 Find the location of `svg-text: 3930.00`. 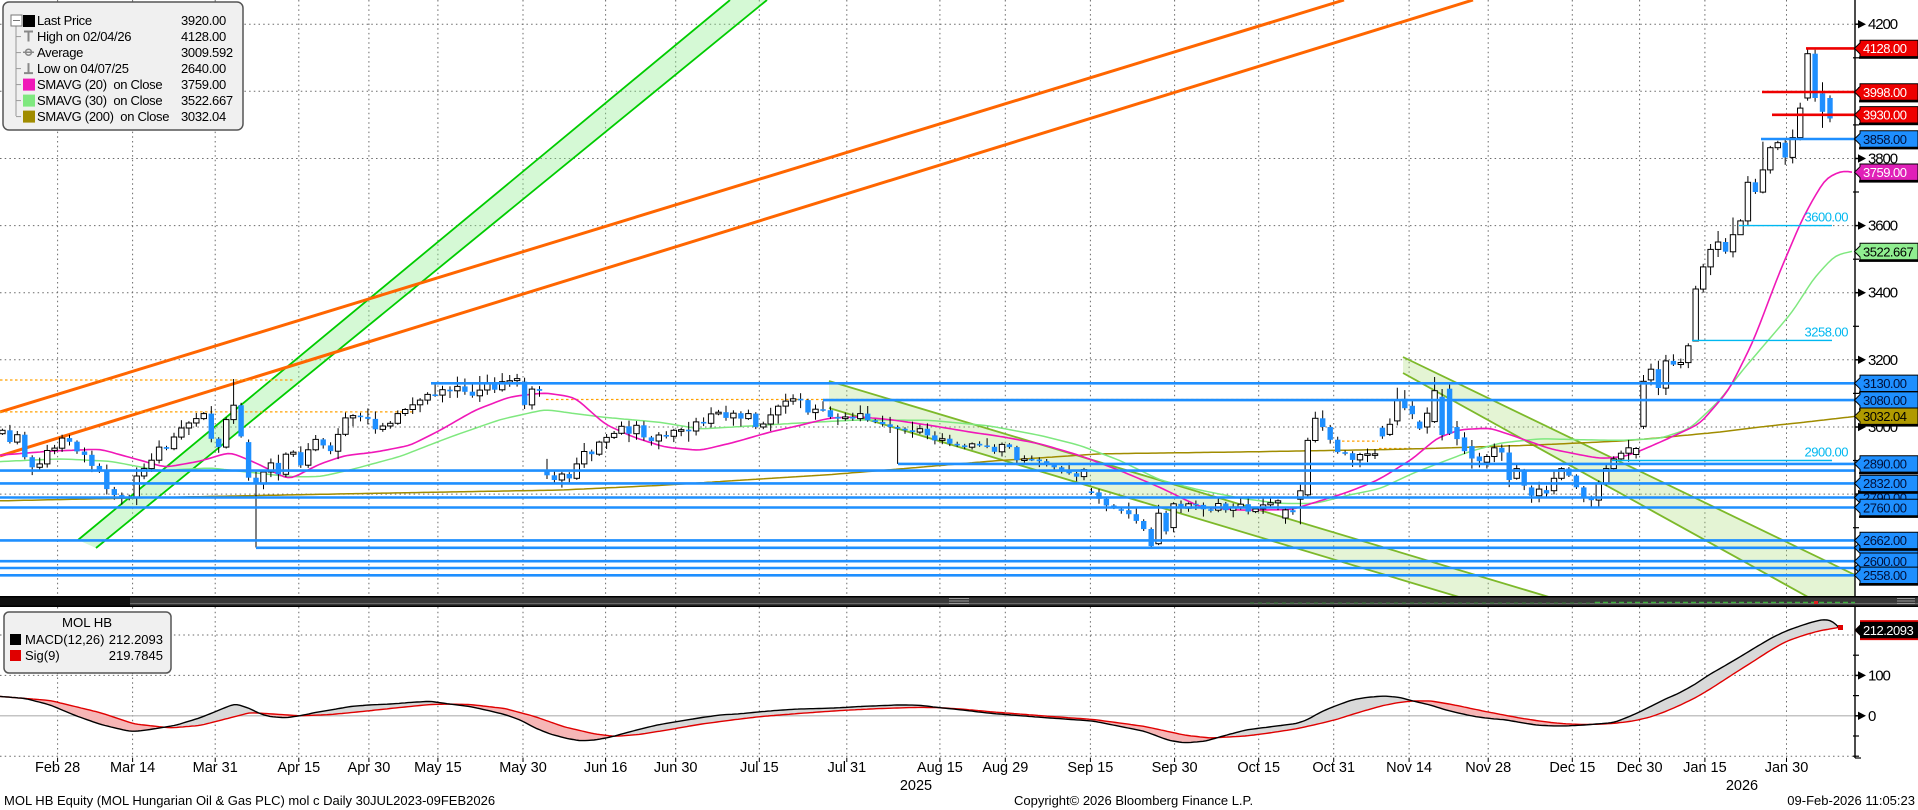

svg-text: 3930.00 is located at coordinates (1885, 115).